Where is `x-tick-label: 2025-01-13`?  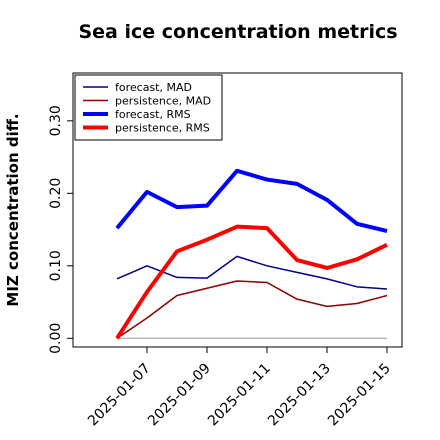
x-tick-label: 2025-01-13 is located at coordinates (299, 395).